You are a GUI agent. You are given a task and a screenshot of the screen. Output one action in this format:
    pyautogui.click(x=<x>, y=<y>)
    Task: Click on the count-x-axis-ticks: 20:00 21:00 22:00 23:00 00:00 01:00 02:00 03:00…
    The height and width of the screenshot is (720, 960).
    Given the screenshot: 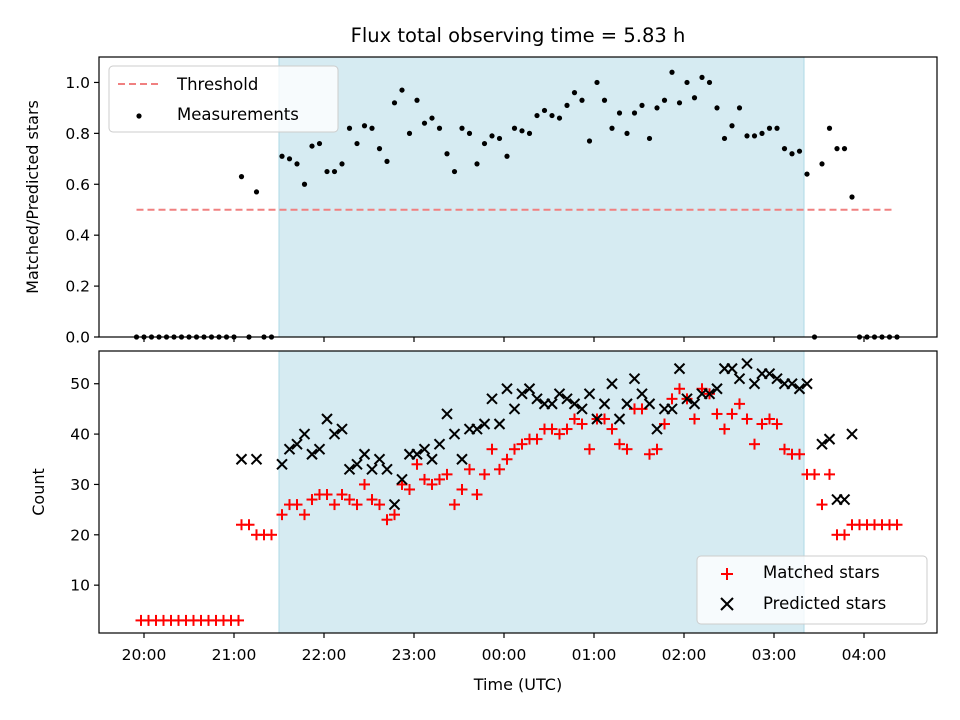 What is the action you would take?
    pyautogui.click(x=504, y=648)
    